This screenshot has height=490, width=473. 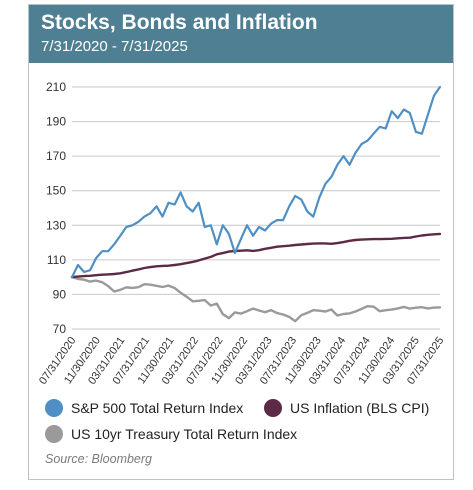 What do you see at coordinates (256, 255) in the screenshot?
I see `series-line-inflation` at bounding box center [256, 255].